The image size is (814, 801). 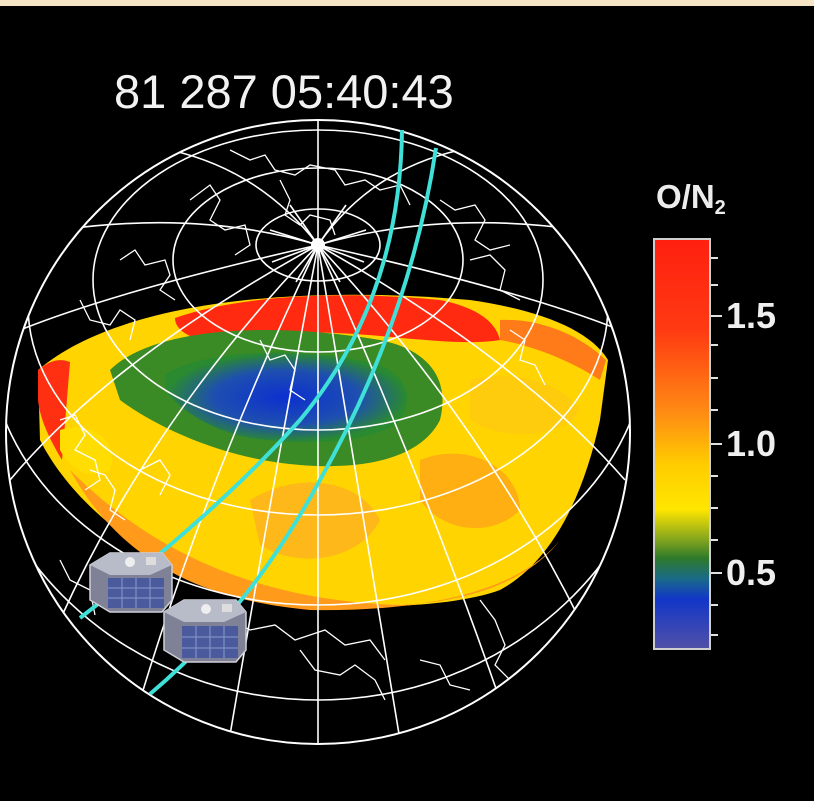 What do you see at coordinates (751, 572) in the screenshot?
I see `colorbar-tick-0-5: 0.5` at bounding box center [751, 572].